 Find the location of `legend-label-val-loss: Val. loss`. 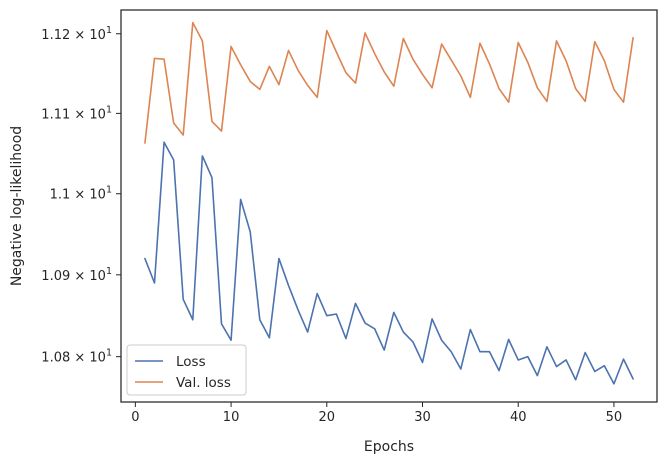

legend-label-val-loss: Val. loss is located at coordinates (203, 383).